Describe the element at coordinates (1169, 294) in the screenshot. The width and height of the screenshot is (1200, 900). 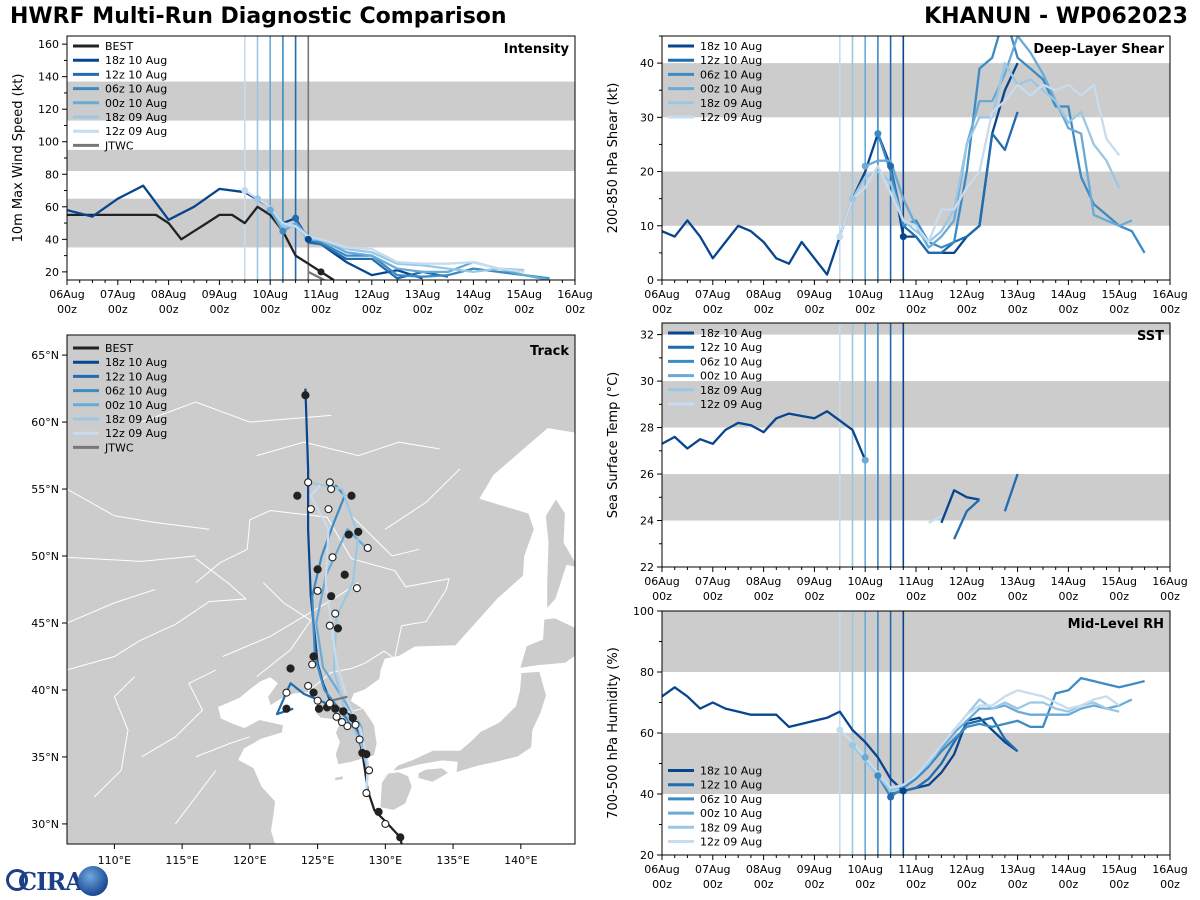
I see `x-tick-label-date: 16Aug` at that location.